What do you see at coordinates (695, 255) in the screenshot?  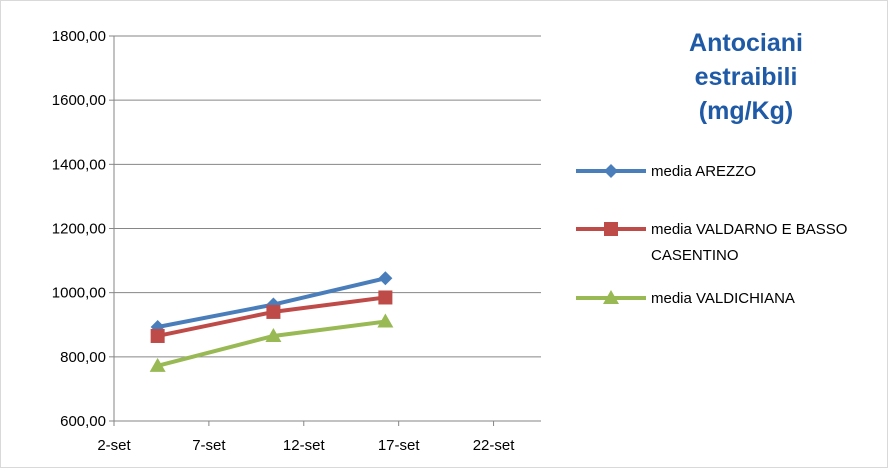 I see `legend-label: CASENTINO` at bounding box center [695, 255].